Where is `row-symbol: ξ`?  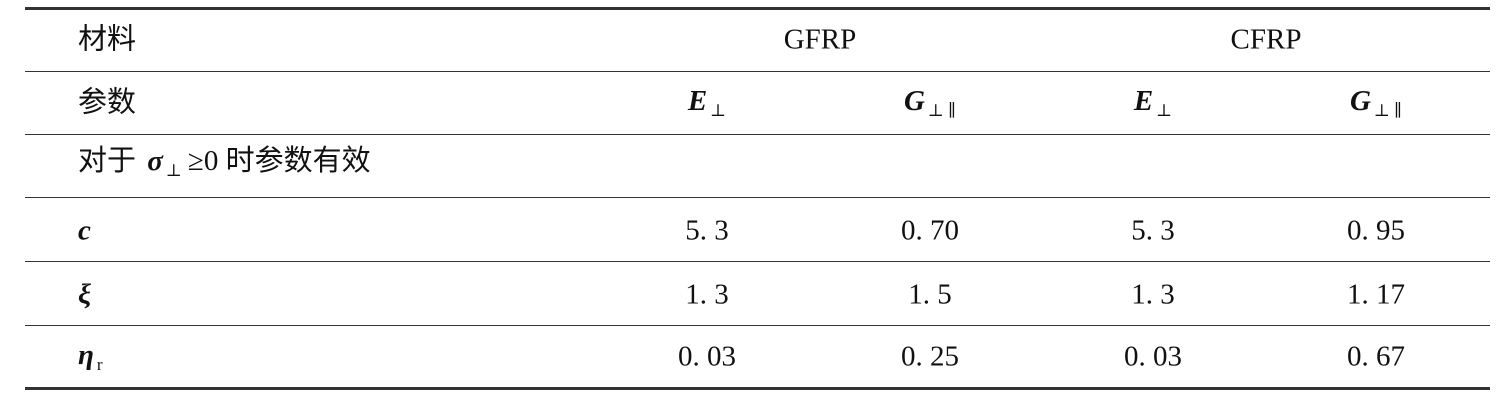
row-symbol: ξ is located at coordinates (85, 294).